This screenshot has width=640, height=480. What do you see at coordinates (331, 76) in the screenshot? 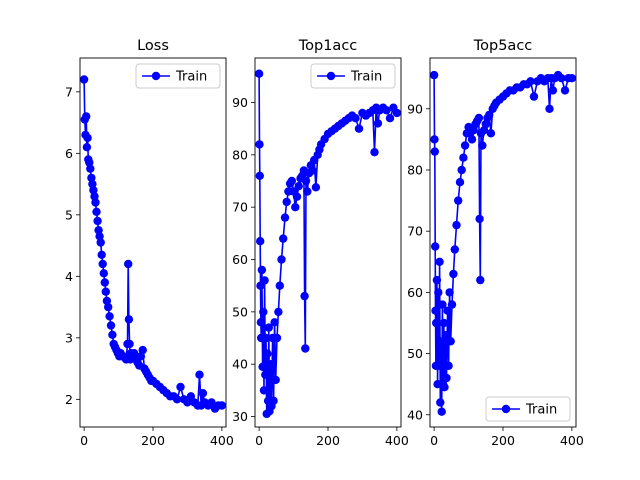
I see `legend-marker-swatch` at bounding box center [331, 76].